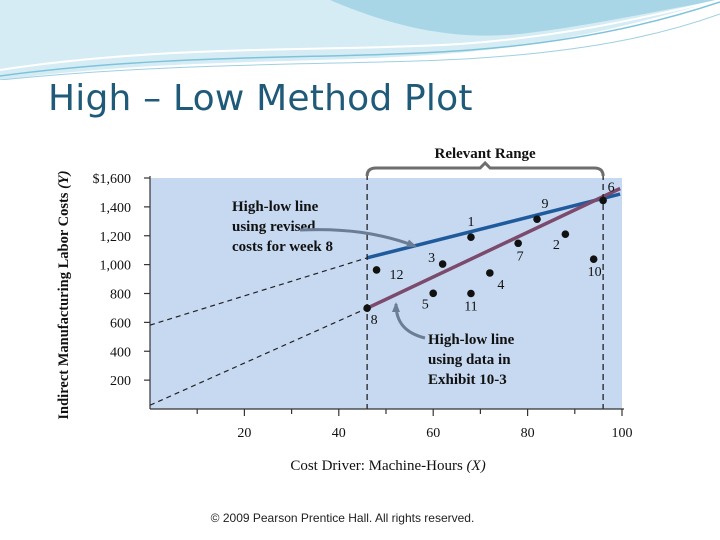  What do you see at coordinates (476, 466) in the screenshot?
I see `x-axis-variable: (X)` at bounding box center [476, 466].